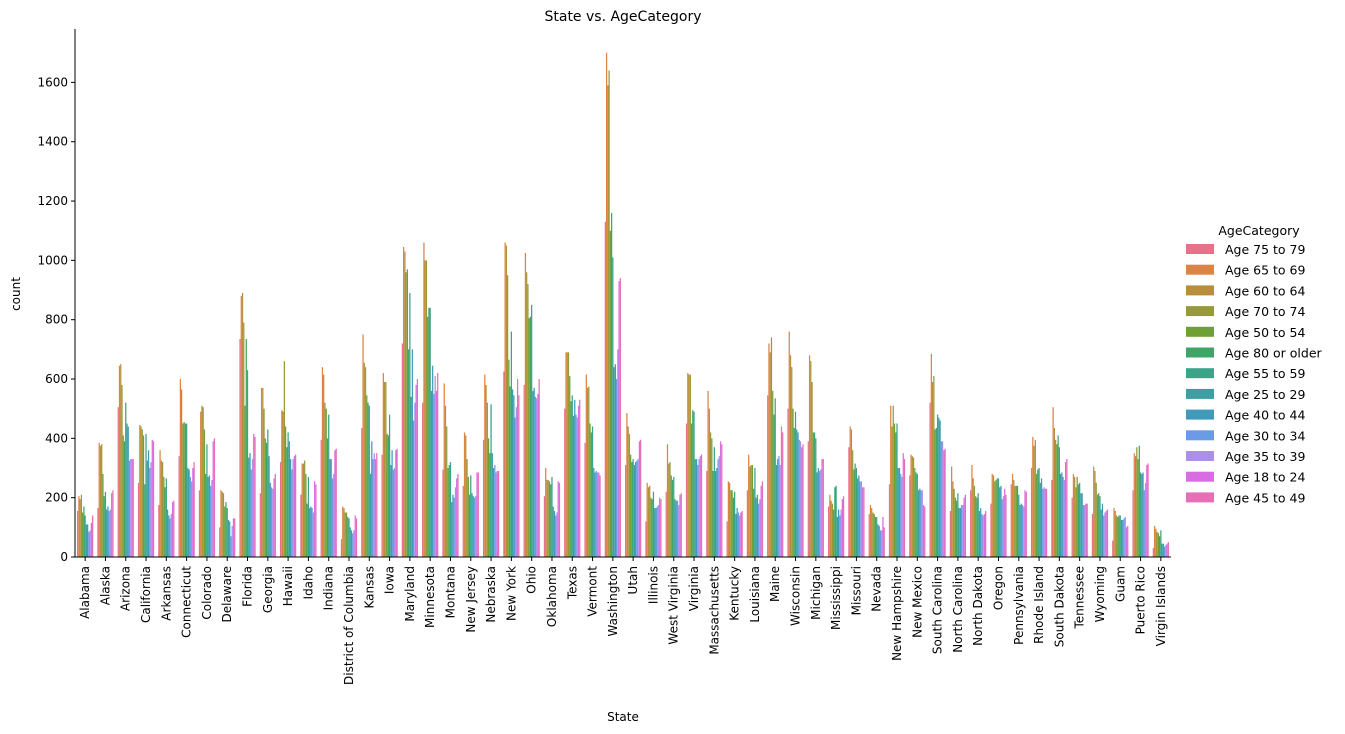 The width and height of the screenshot is (1345, 734). I want to click on x-tick-label: Louisiana, so click(755, 594).